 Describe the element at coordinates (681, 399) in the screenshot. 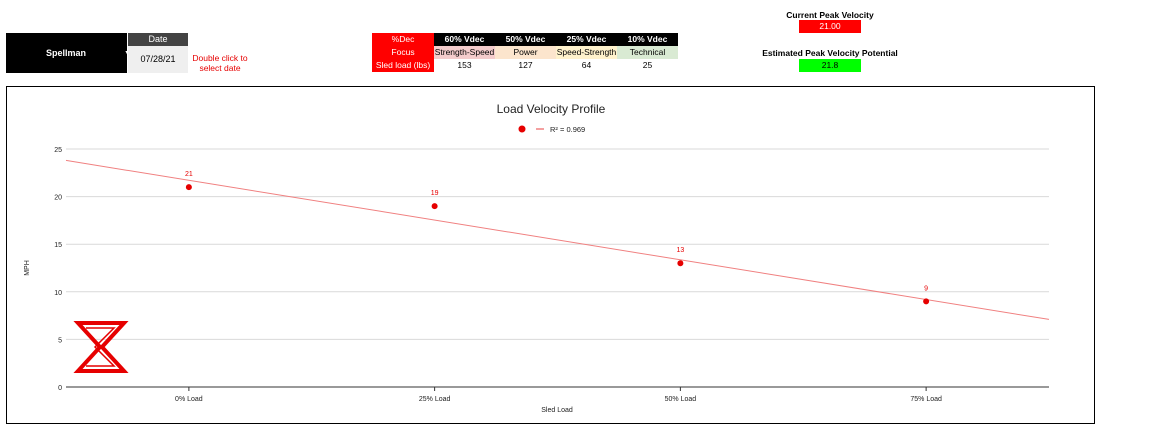

I see `x-tick-label: 50% Load` at that location.